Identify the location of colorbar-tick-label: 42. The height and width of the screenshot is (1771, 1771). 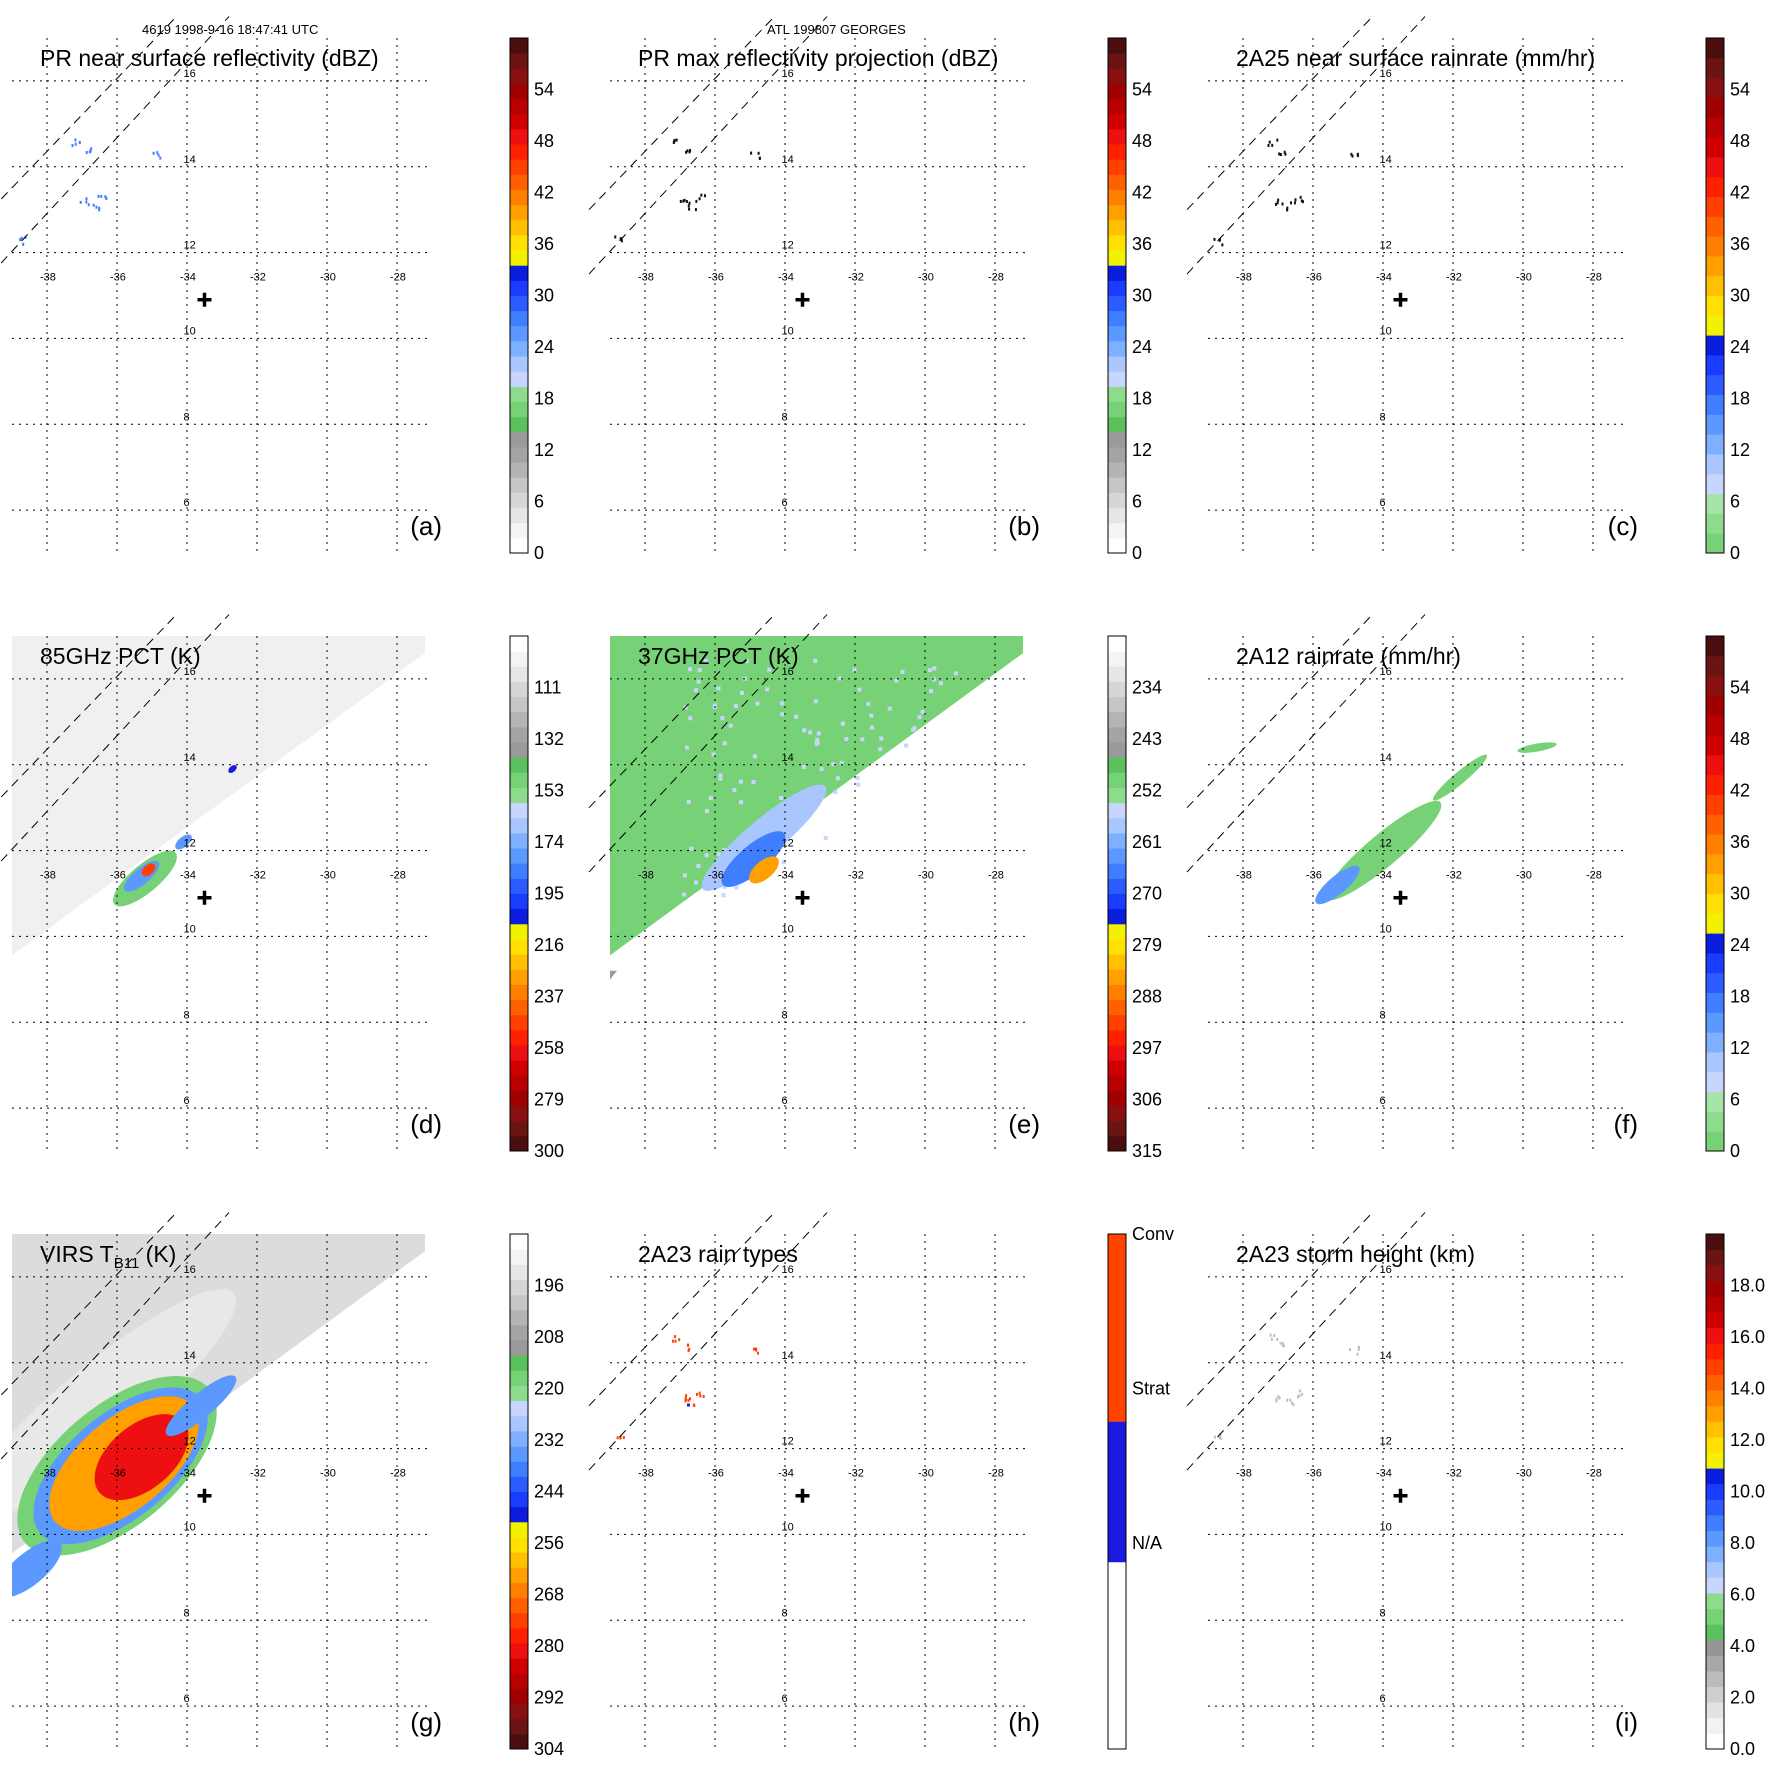
(1740, 791).